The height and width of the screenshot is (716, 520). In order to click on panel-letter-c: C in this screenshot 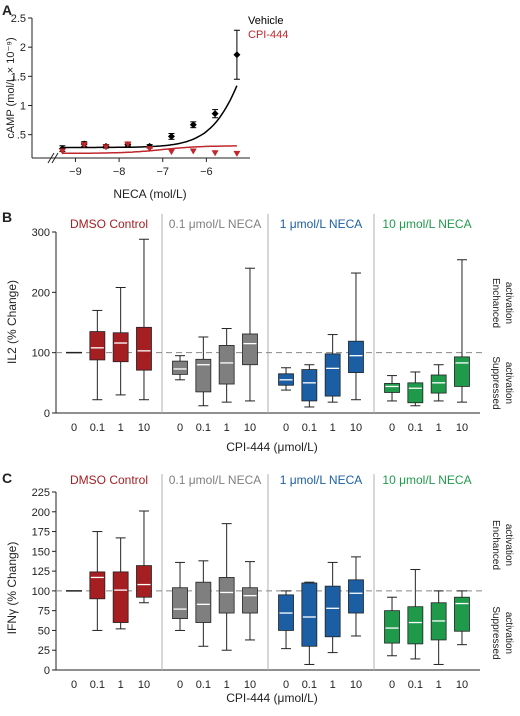, I will do `click(7, 478)`.